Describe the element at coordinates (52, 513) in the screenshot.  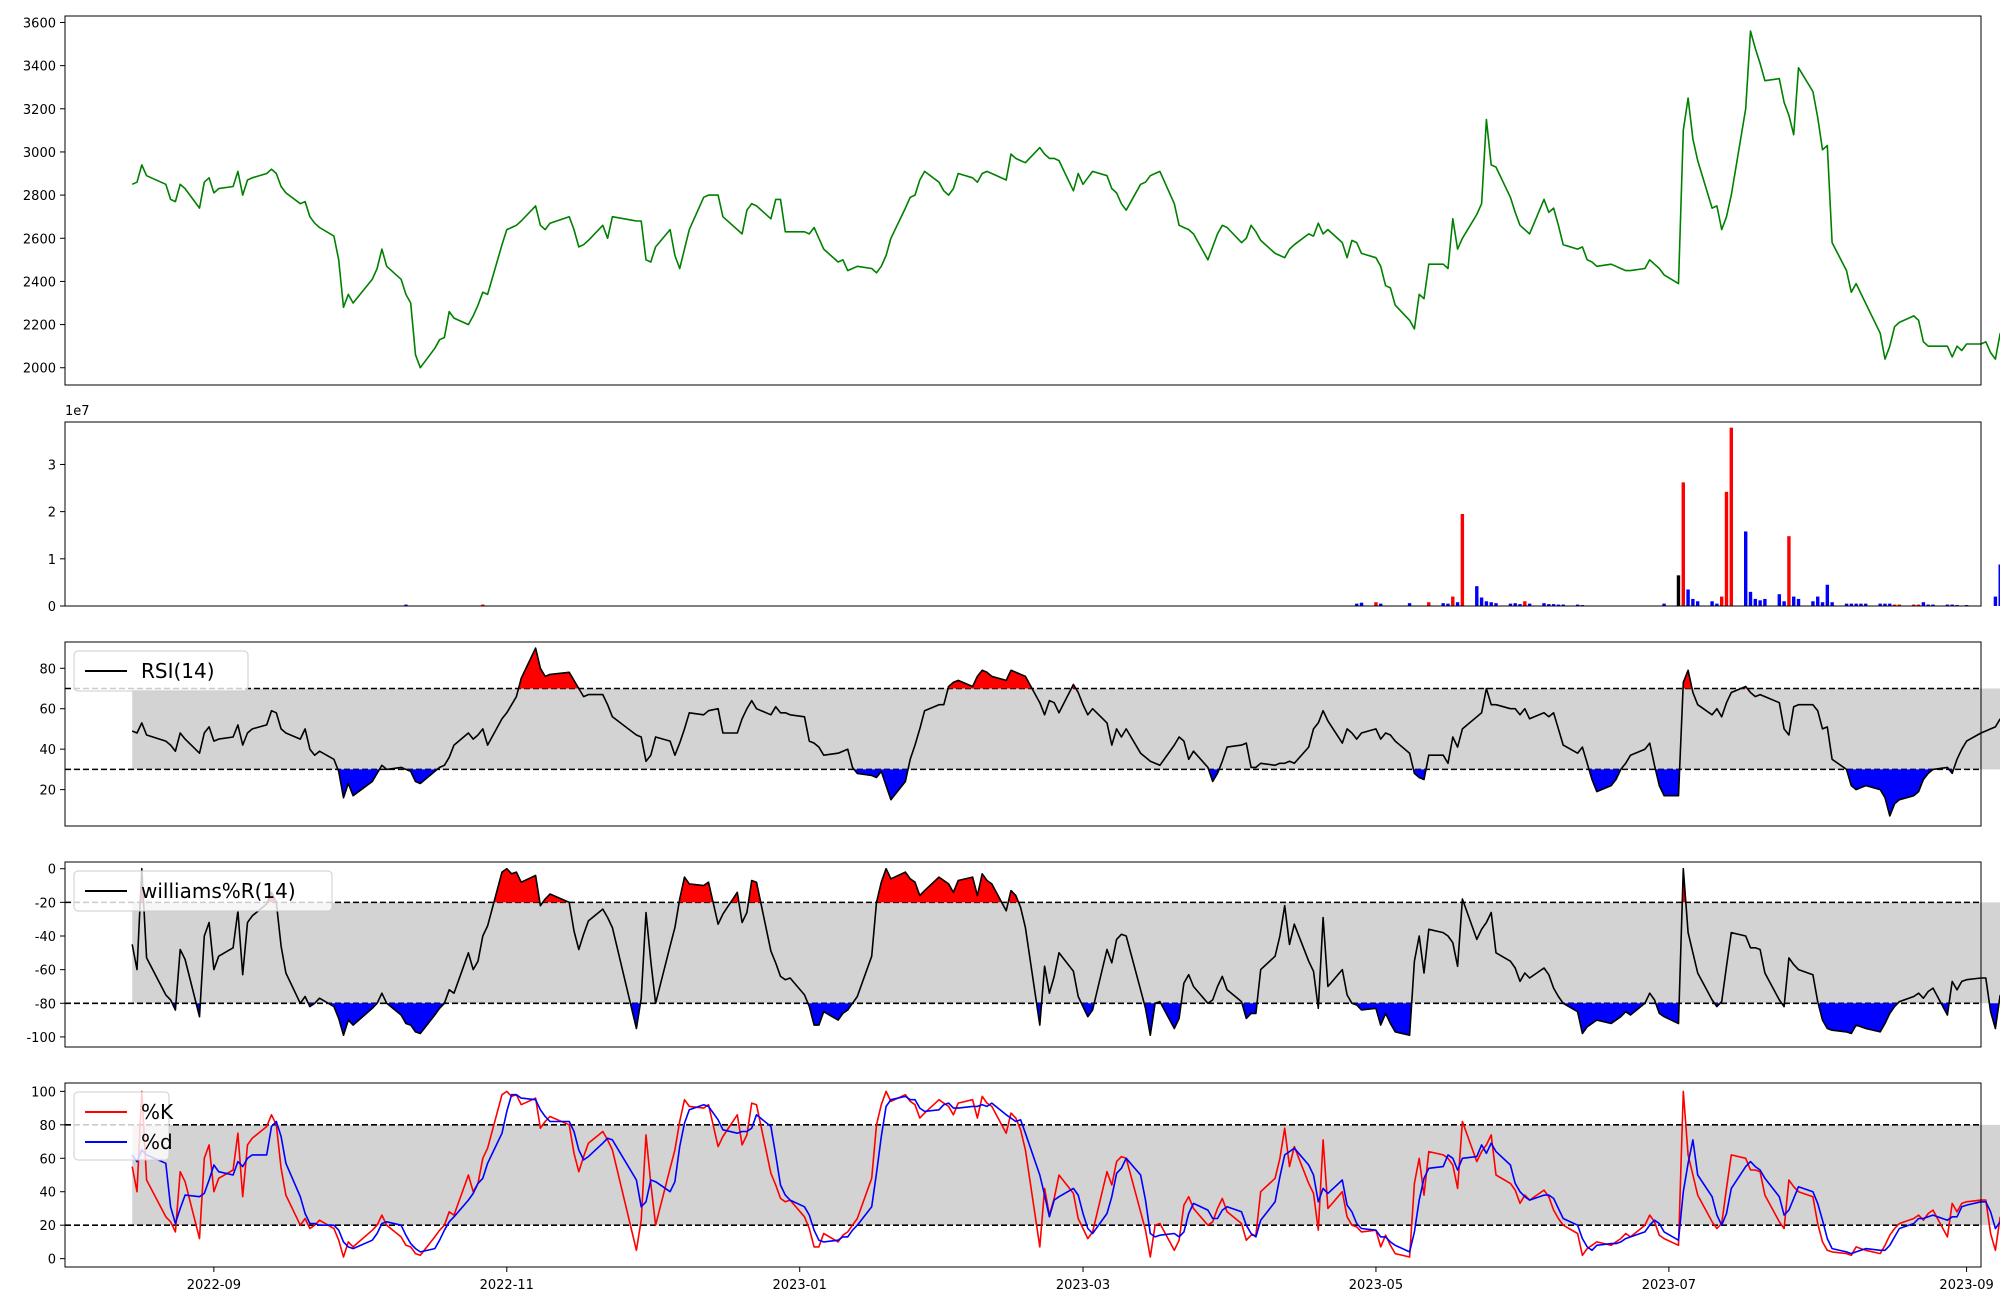
I see `y-tick-label: 2` at that location.